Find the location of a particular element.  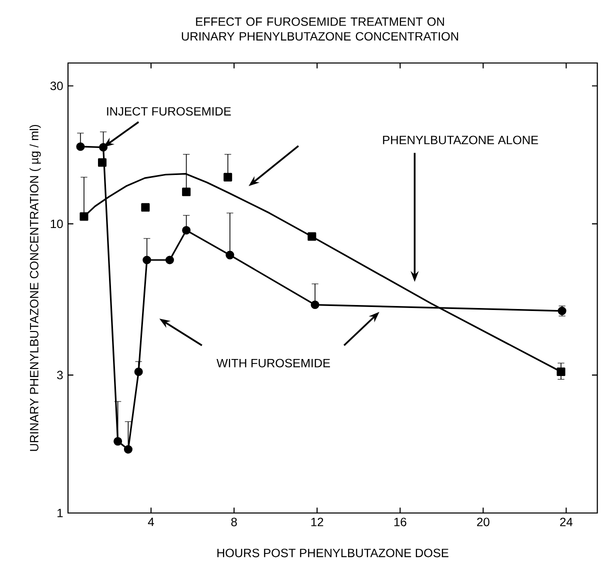

annotation: WITH FUROSEMIDE is located at coordinates (273, 363).